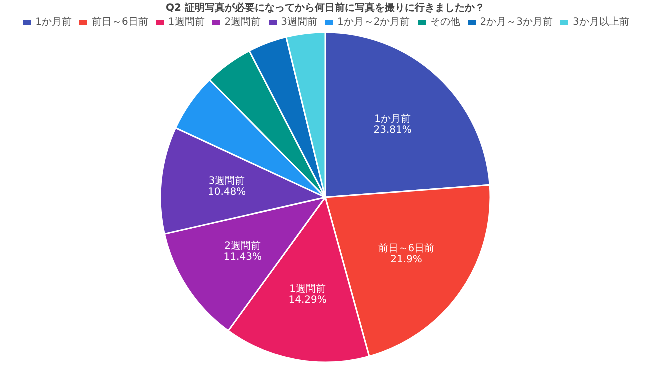 This screenshot has width=650, height=365. I want to click on data-label: 11.43%, so click(243, 258).